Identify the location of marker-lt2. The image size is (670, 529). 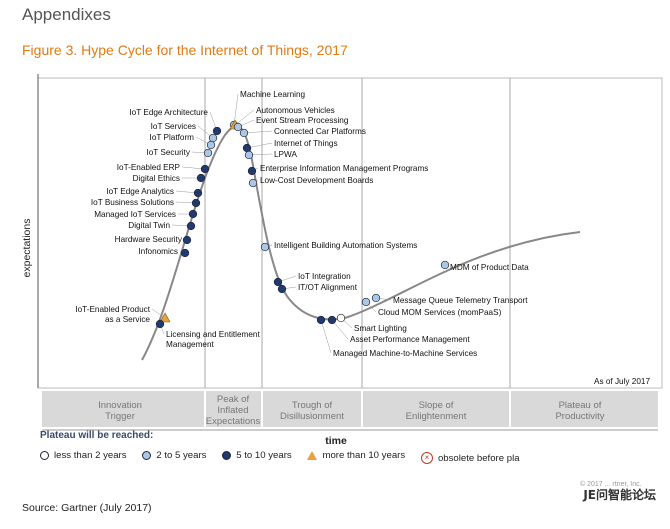
(341, 318).